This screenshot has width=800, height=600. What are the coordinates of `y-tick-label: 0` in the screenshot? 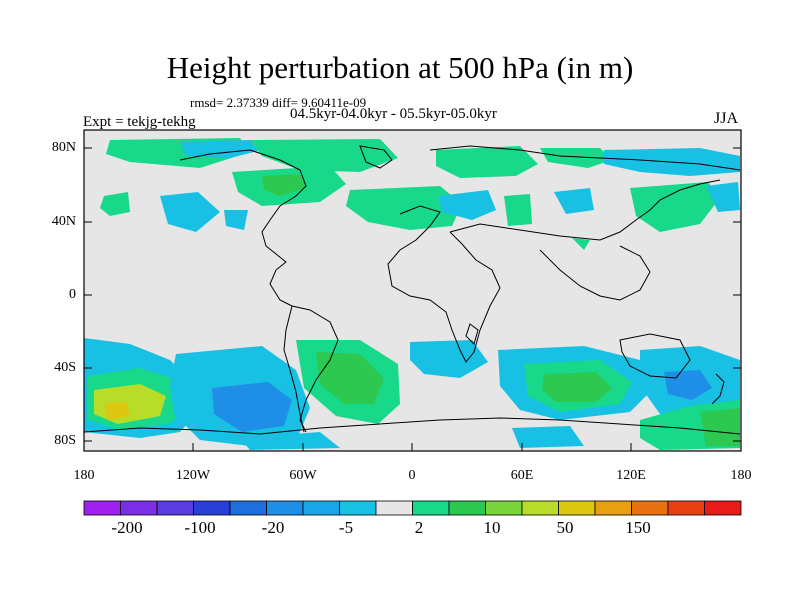 It's located at (72, 294).